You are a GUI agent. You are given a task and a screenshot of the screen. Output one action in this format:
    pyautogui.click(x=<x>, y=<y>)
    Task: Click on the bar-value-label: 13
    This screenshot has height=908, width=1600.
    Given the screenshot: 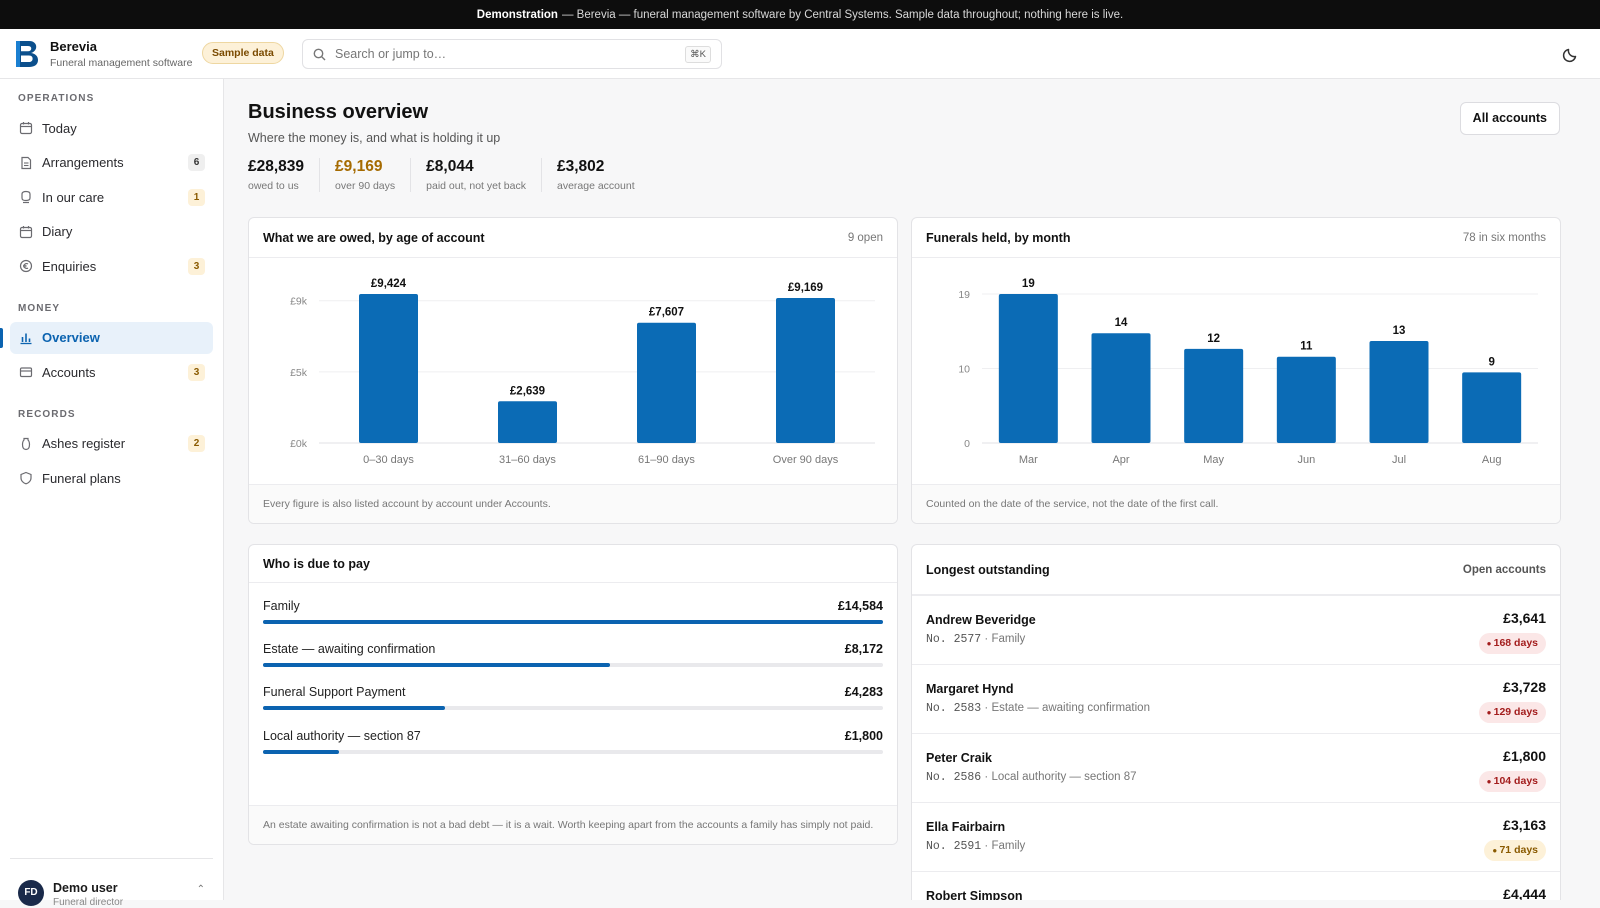 What is the action you would take?
    pyautogui.click(x=1399, y=331)
    